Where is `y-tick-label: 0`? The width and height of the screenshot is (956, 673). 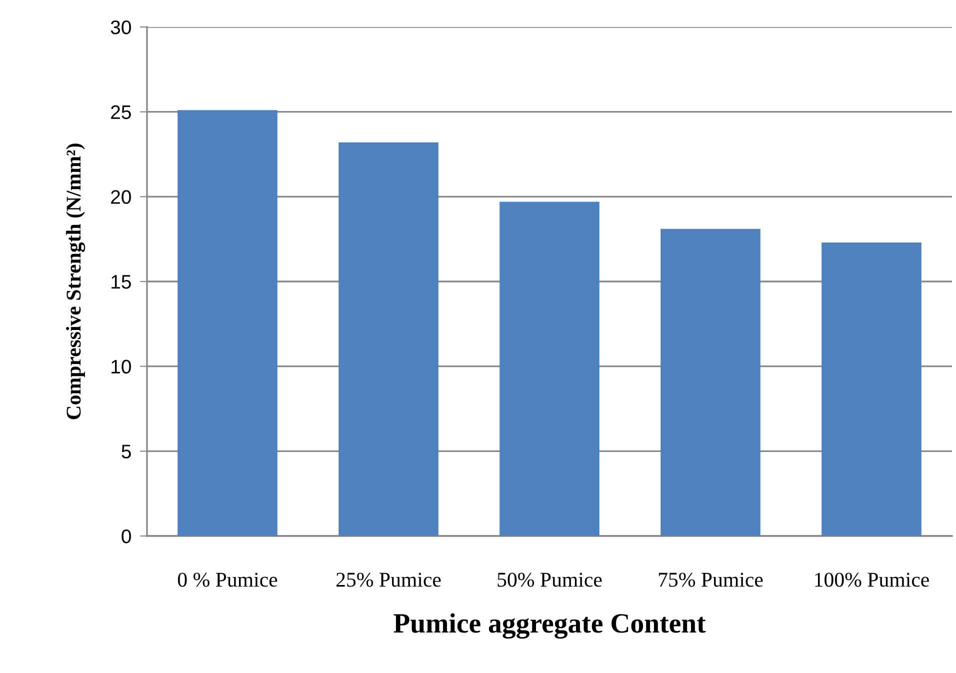 y-tick-label: 0 is located at coordinates (126, 536).